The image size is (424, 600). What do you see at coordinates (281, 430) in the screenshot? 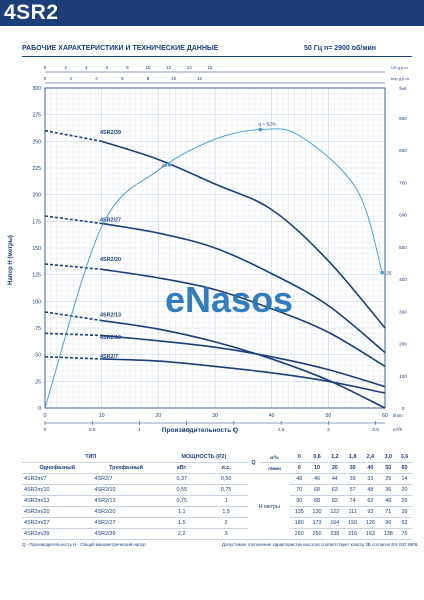
I see `x-tick-label: 2.5` at bounding box center [281, 430].